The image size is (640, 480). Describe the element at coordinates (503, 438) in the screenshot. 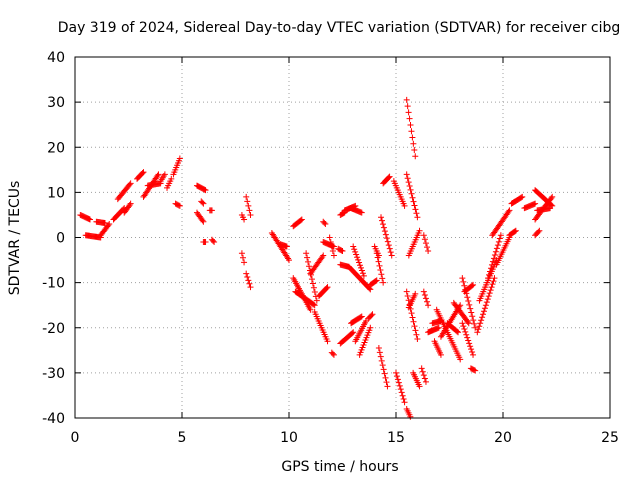

I see `x-tick-label: 20` at that location.